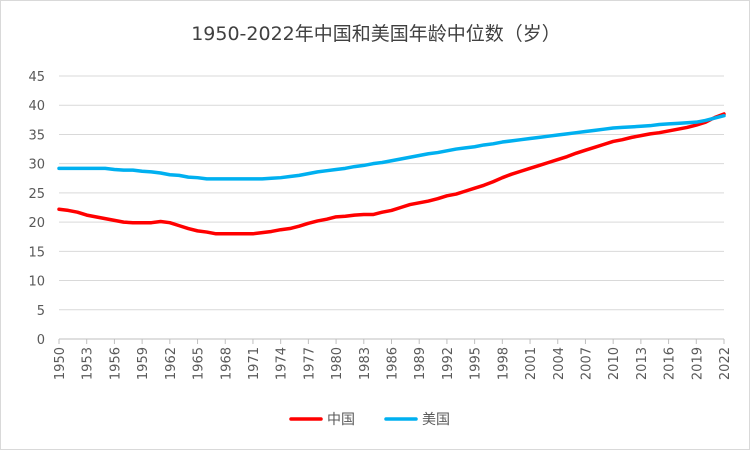 Image resolution: width=750 pixels, height=450 pixels. What do you see at coordinates (614, 363) in the screenshot?
I see `x-tick-label: 2010` at bounding box center [614, 363].